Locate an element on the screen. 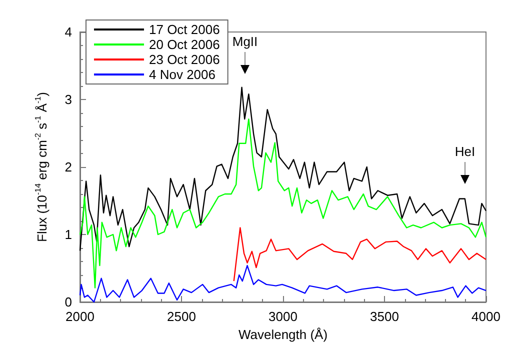 The height and width of the screenshot is (363, 518). y-tick-label: 0 is located at coordinates (68, 302).